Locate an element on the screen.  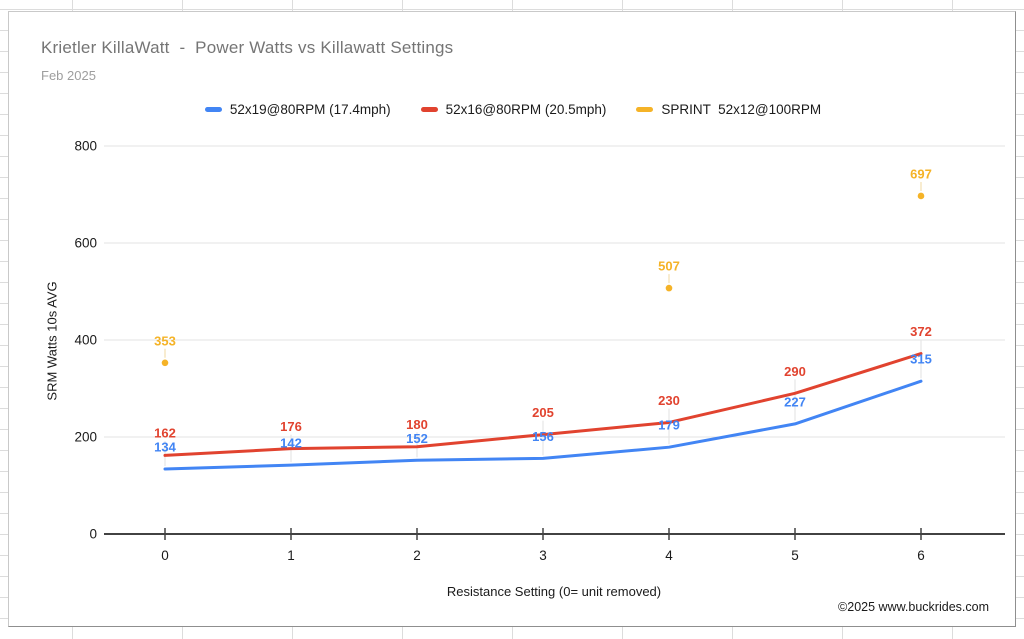
data-label-blue: 156 is located at coordinates (543, 436).